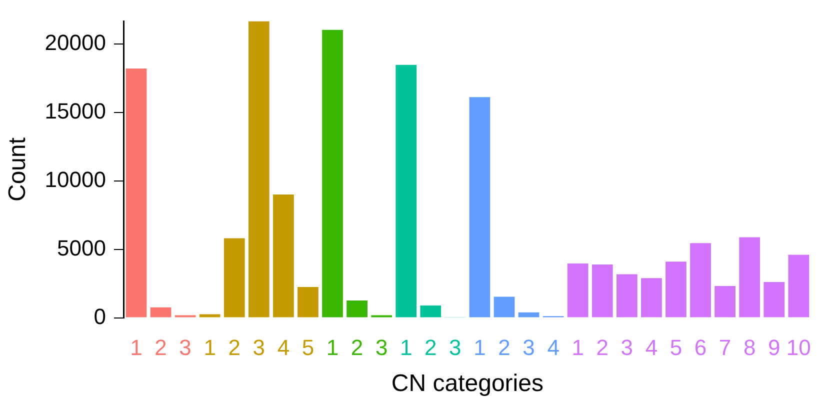 This screenshot has height=407, width=817. Describe the element at coordinates (100, 316) in the screenshot. I see `y-tick-label: 0` at that location.